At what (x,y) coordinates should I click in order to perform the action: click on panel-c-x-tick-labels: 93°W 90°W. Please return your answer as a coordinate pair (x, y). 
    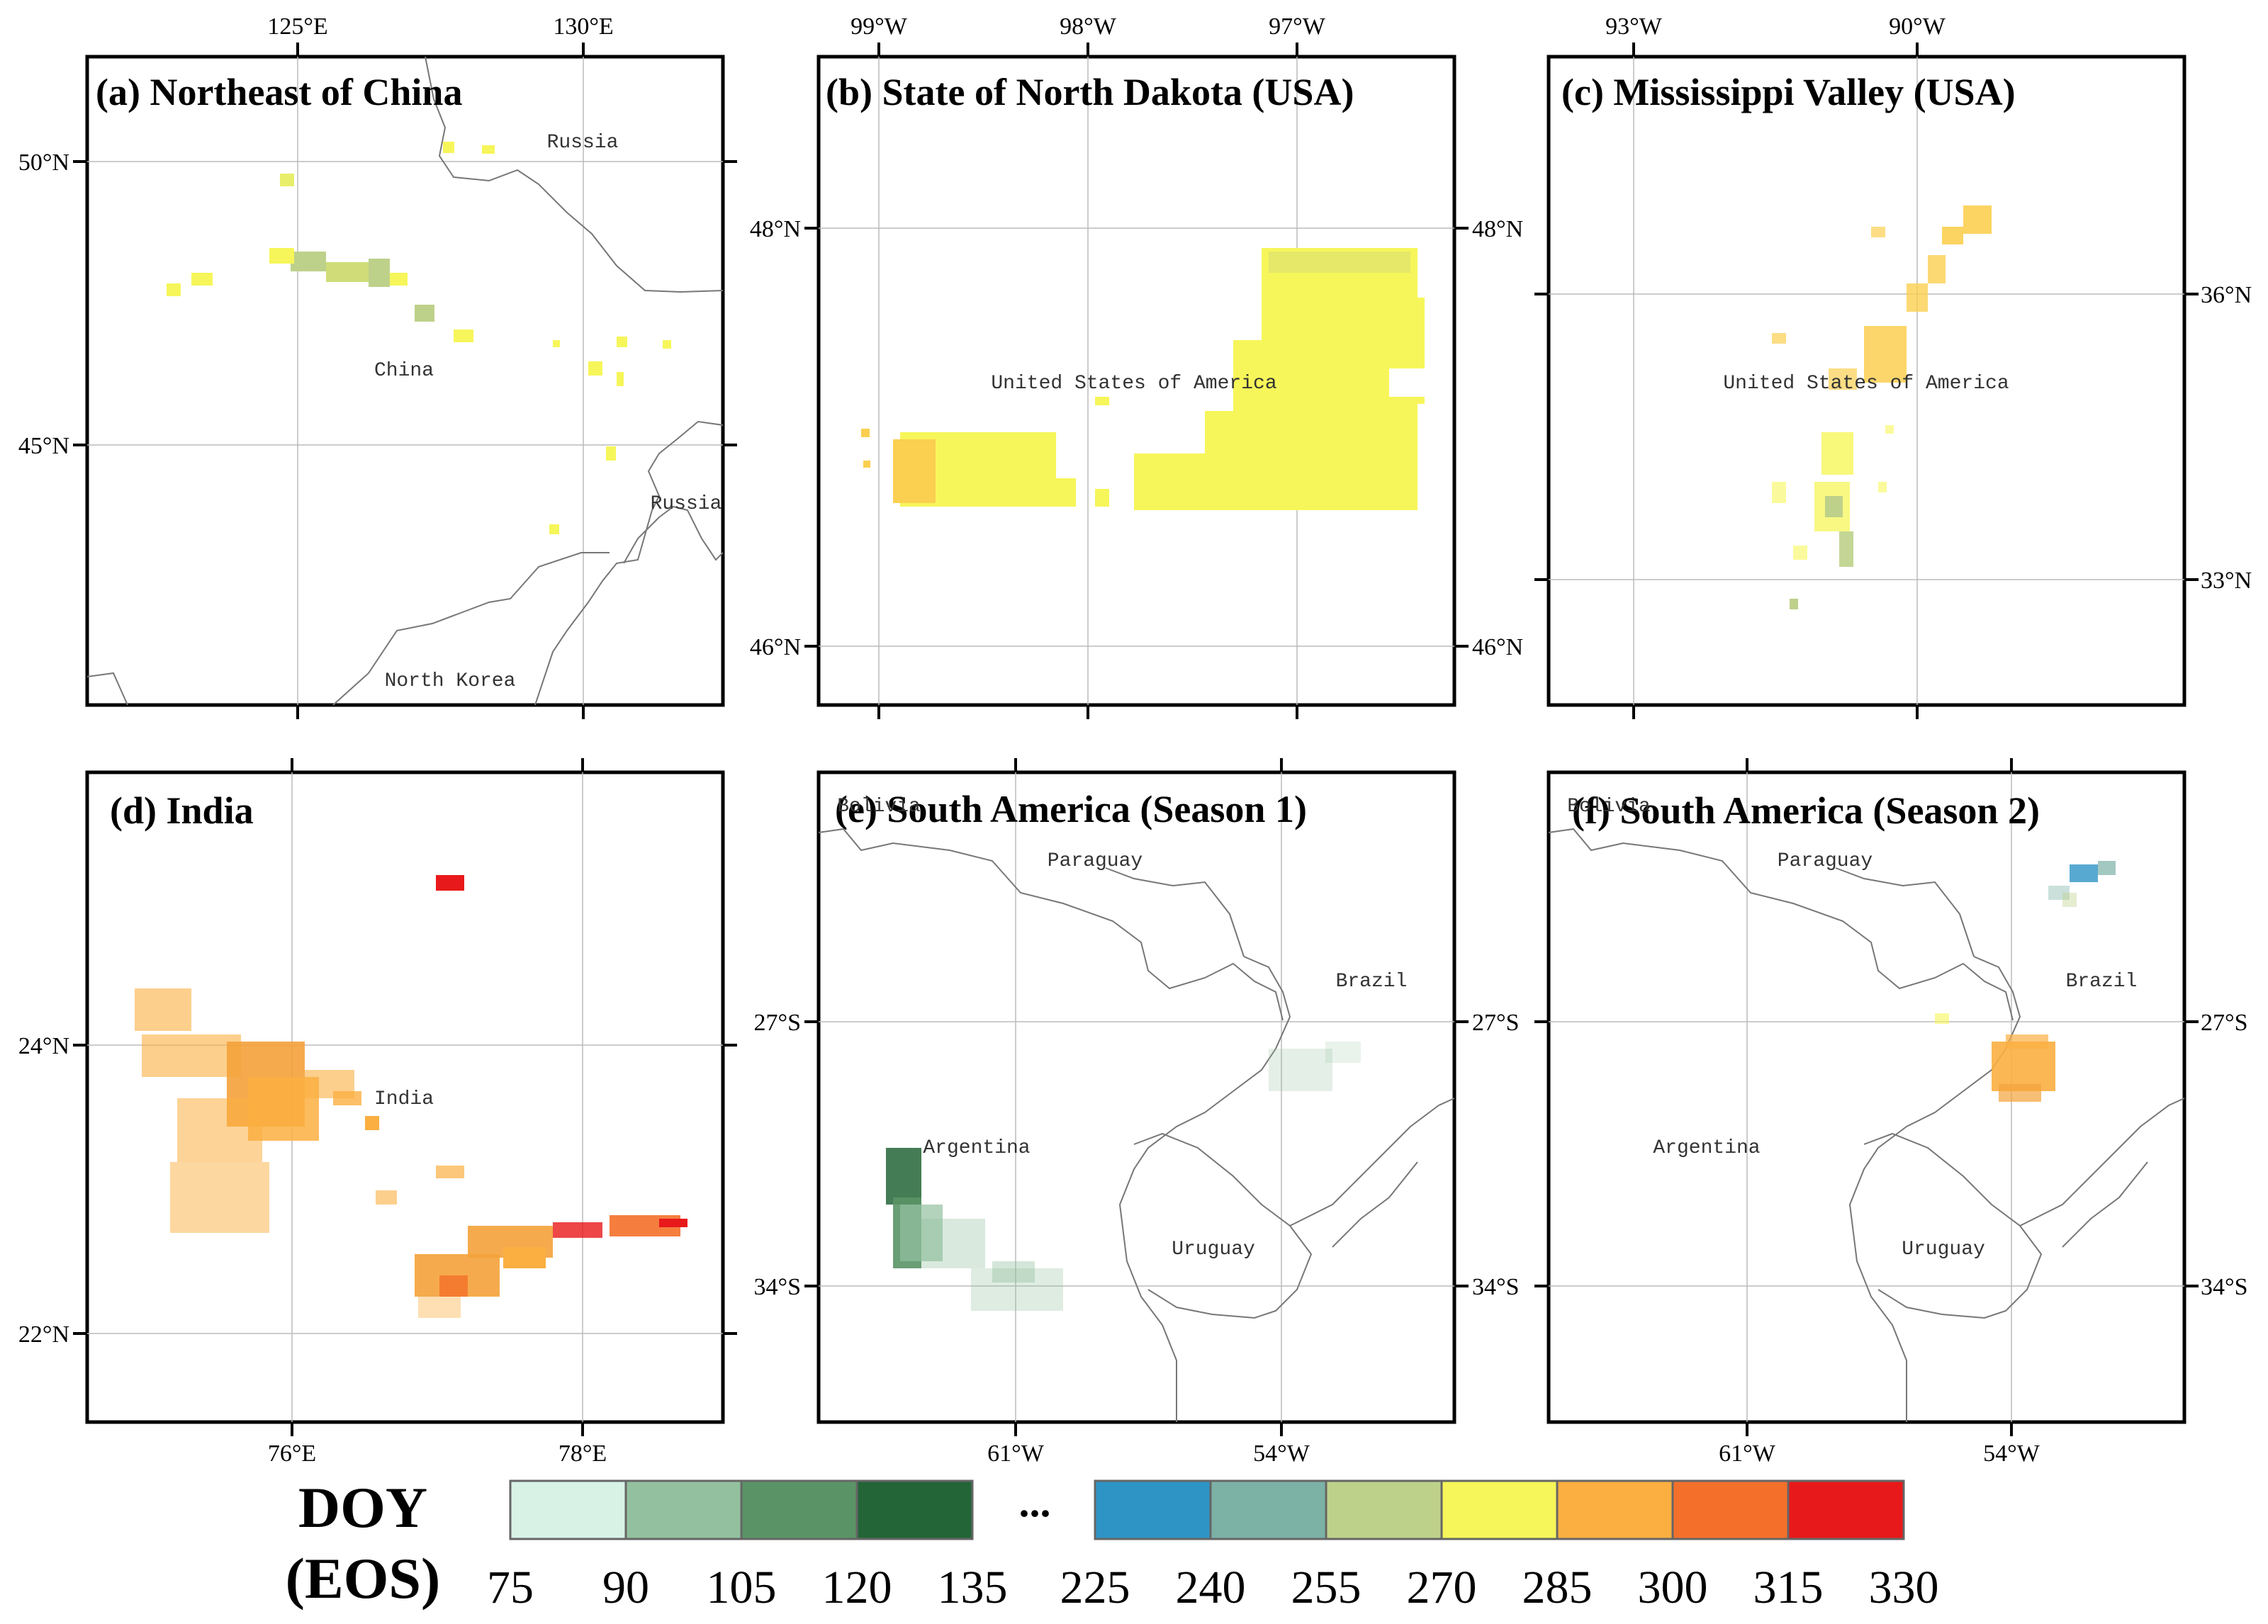
    Looking at the image, I should click on (1775, 26).